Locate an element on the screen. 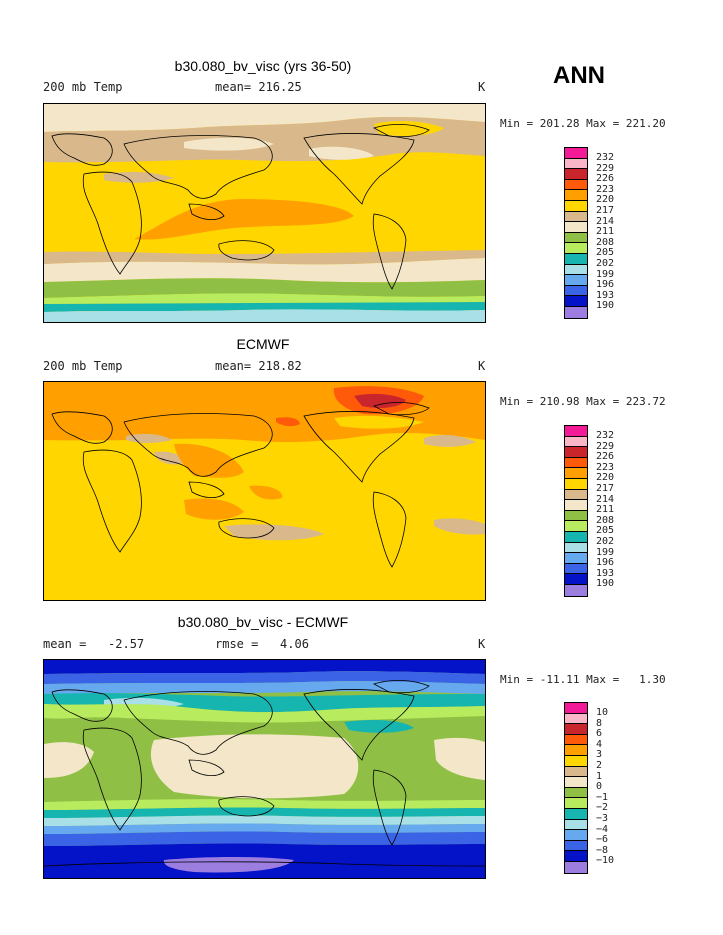 The image size is (723, 935). panel1-tick: 202 is located at coordinates (605, 263).